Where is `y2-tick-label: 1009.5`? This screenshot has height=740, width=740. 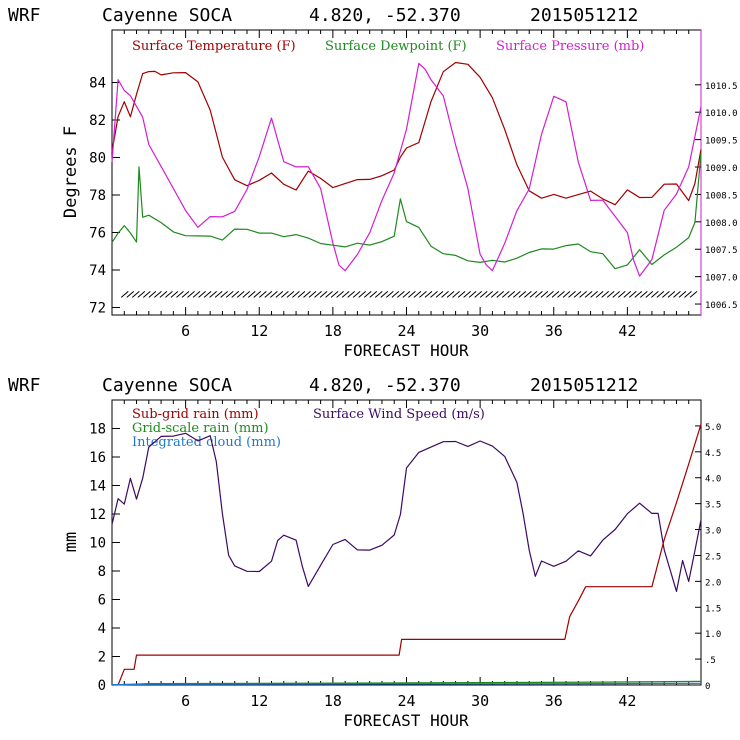 y2-tick-label: 1009.5 is located at coordinates (721, 142).